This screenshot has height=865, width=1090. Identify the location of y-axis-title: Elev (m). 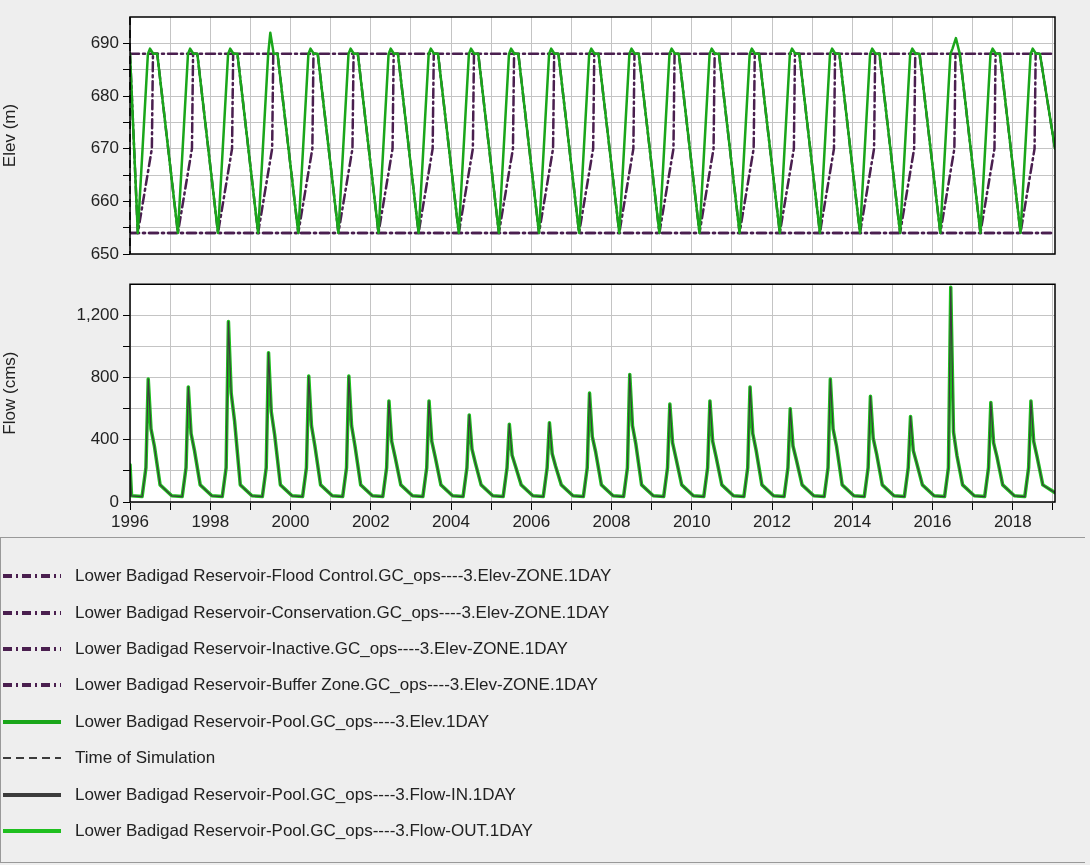
(9, 135).